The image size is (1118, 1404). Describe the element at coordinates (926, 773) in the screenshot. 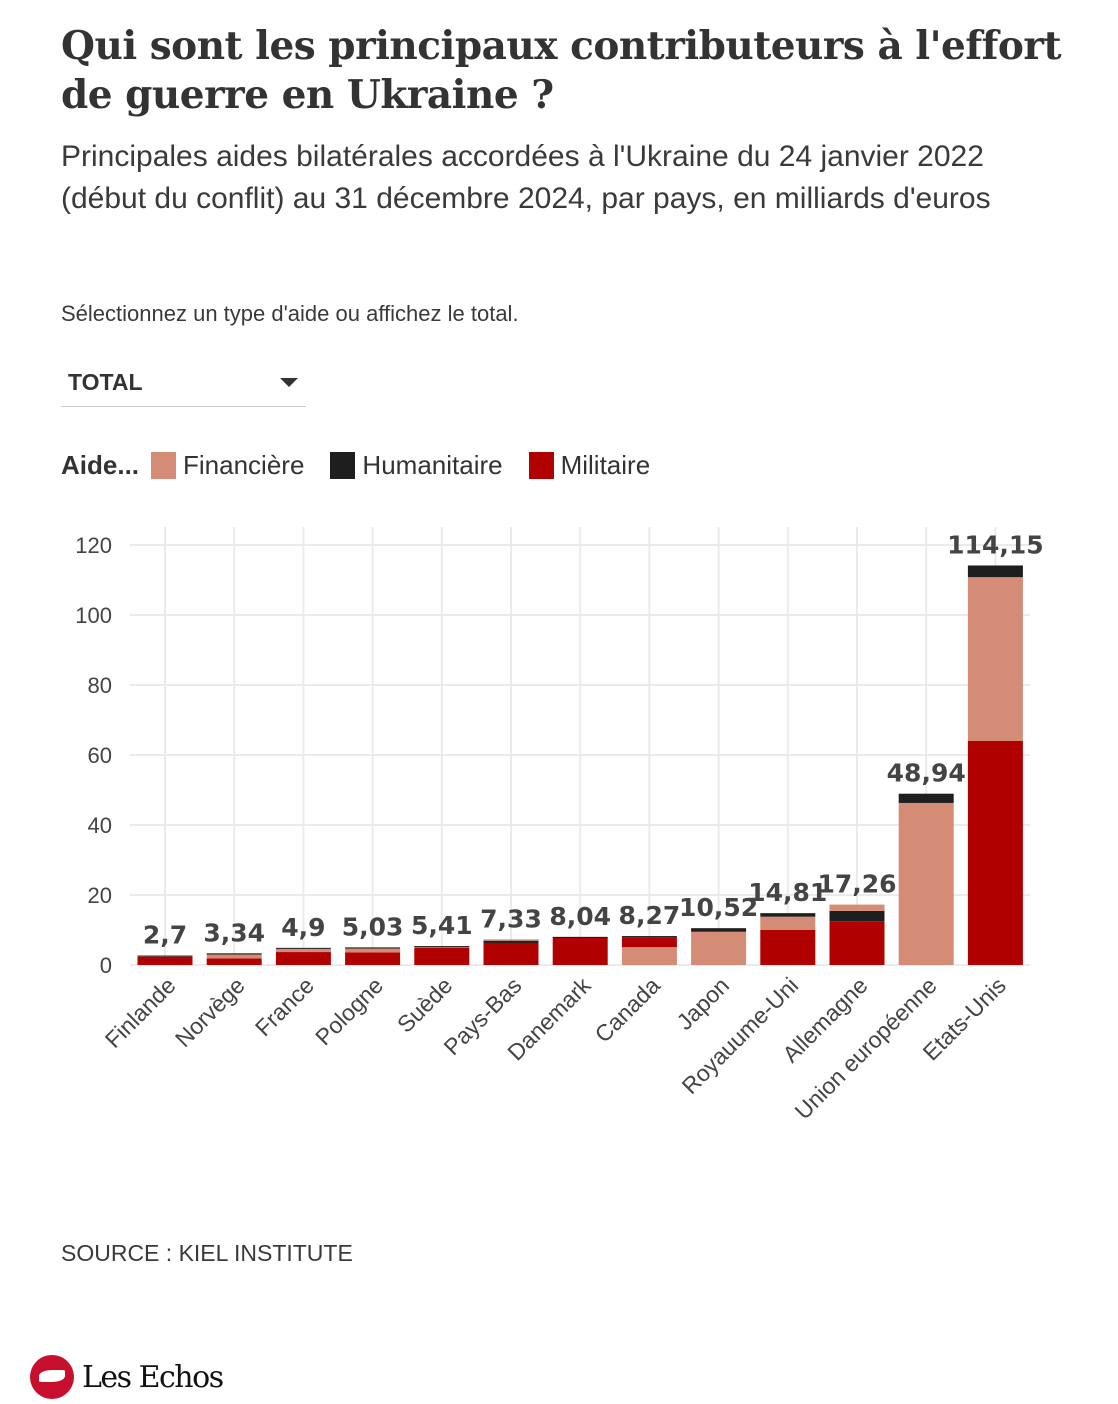

I see `total-data-label: 48,94` at that location.